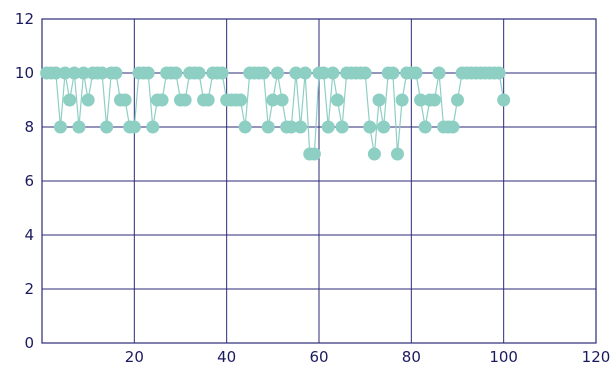  I want to click on y-tick-label: 6, so click(29, 181).